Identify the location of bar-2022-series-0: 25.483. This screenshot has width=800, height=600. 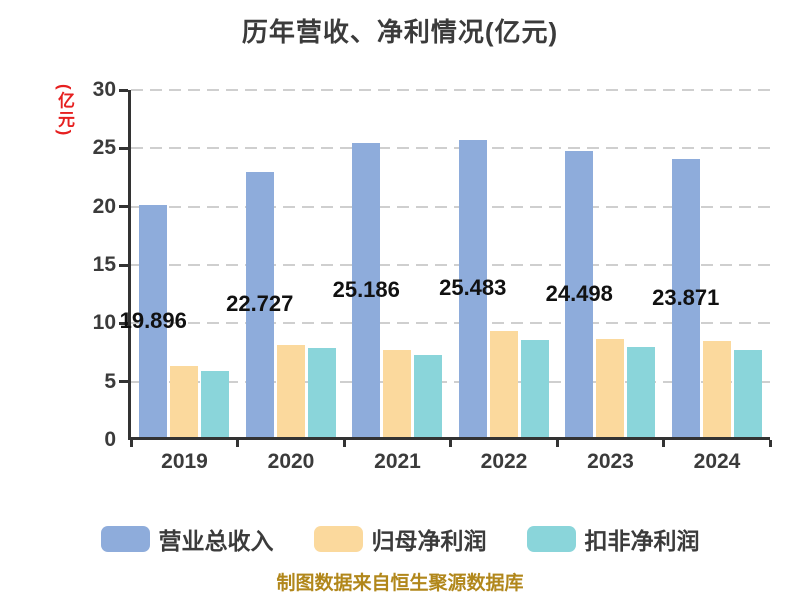
(472, 288).